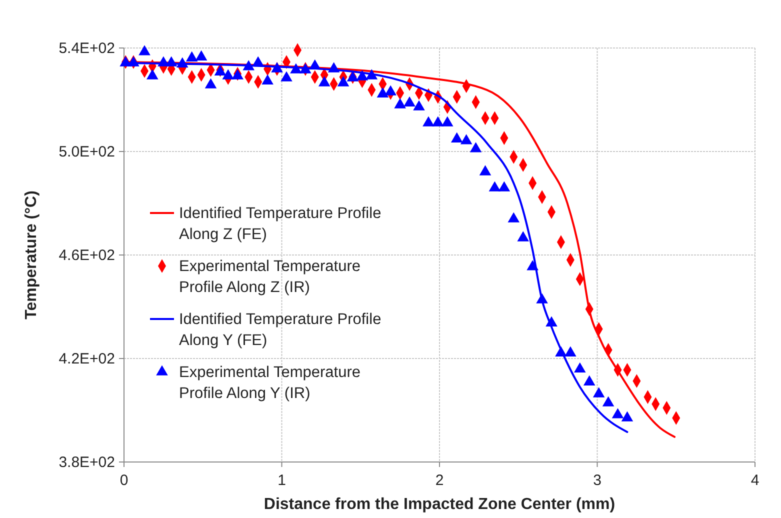  What do you see at coordinates (269, 277) in the screenshot?
I see `legend-label: Experimental Temperature Profile Along Z (IR)` at bounding box center [269, 277].